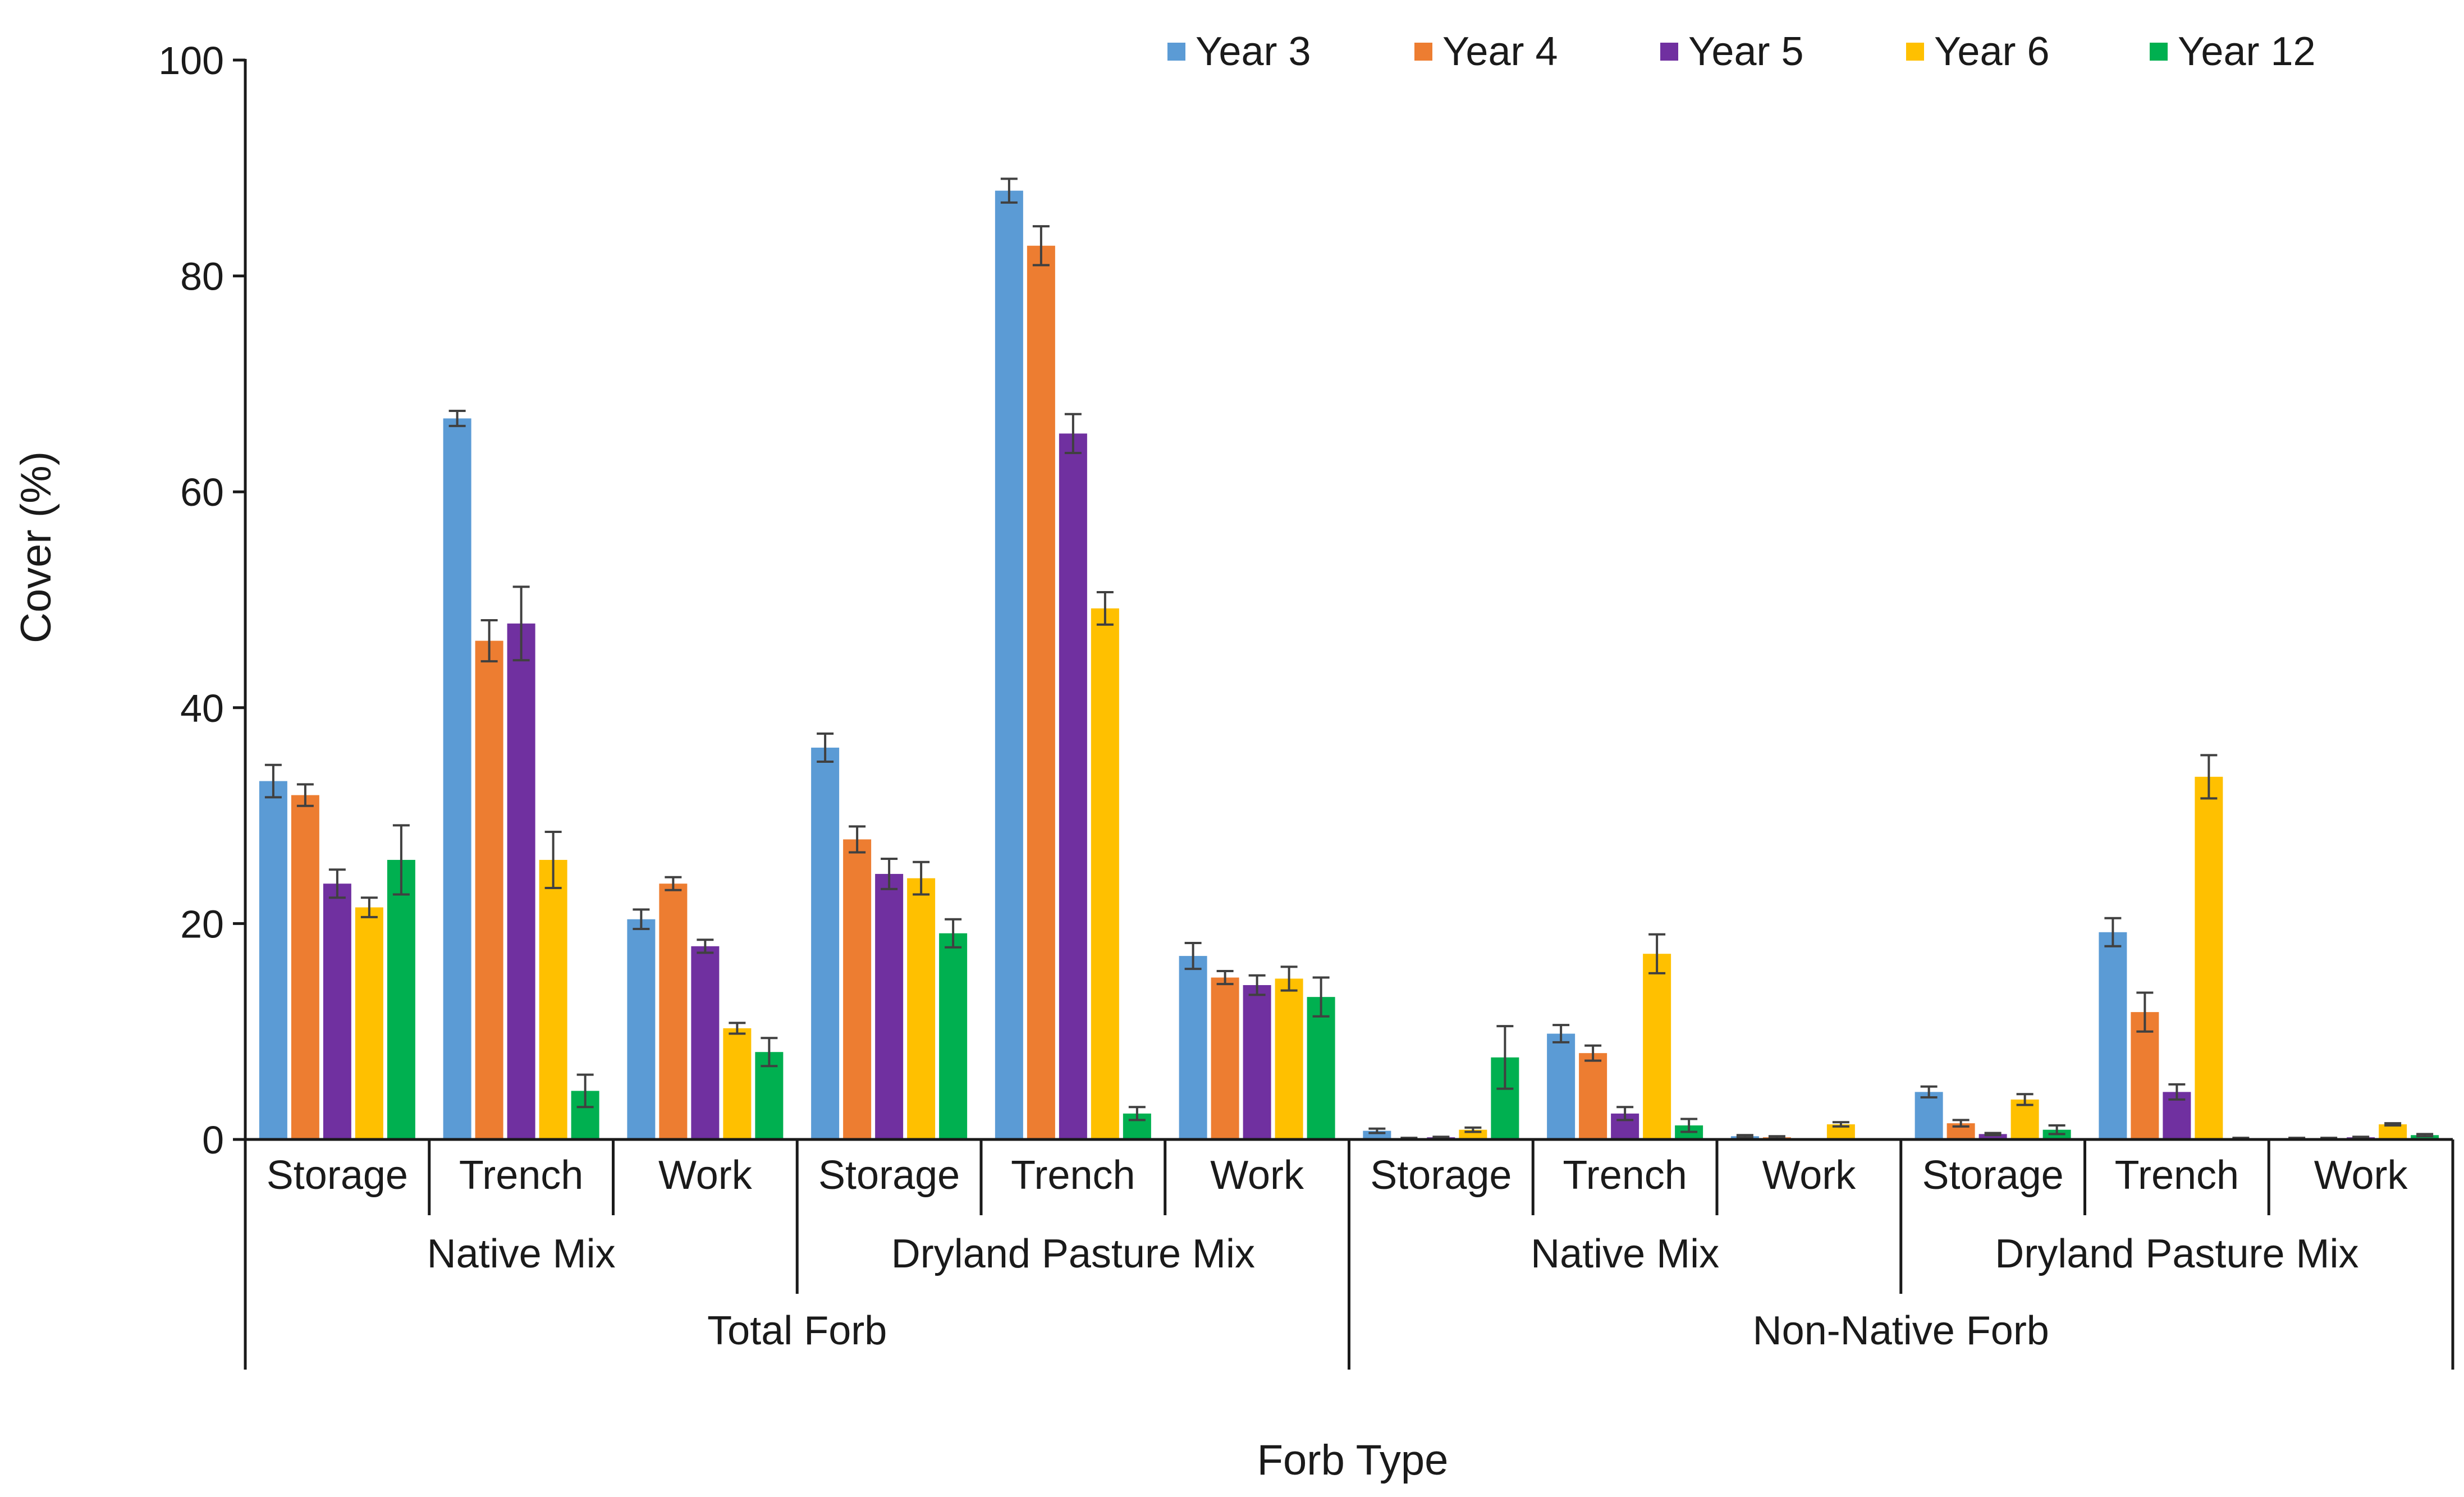  What do you see at coordinates (1746, 51) in the screenshot?
I see `legend-label: Year 5` at bounding box center [1746, 51].